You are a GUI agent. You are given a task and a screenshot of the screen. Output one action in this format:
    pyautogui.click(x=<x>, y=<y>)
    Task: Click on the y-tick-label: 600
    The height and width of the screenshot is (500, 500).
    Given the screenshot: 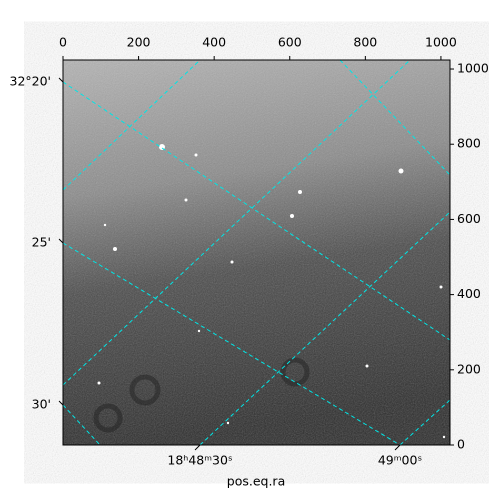 What is the action you would take?
    pyautogui.click(x=469, y=218)
    